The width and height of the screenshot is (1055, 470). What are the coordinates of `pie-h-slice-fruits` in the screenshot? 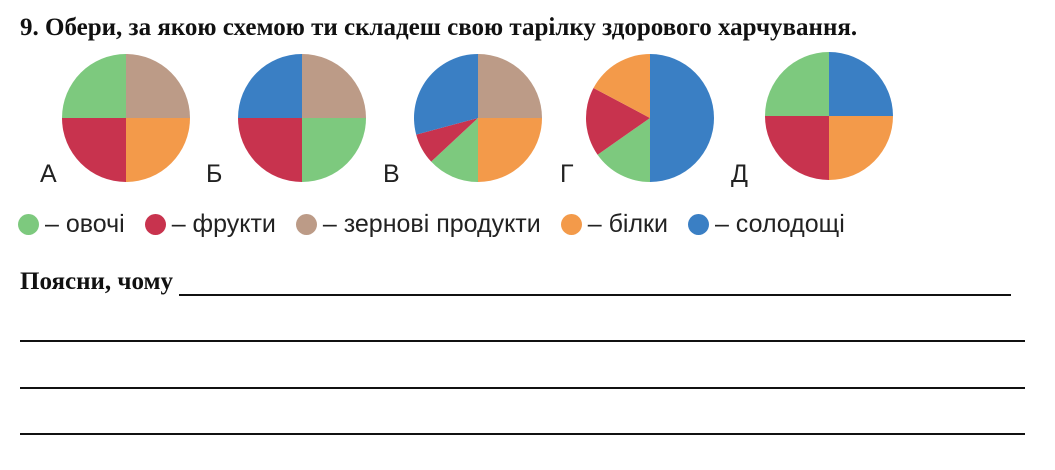 It's located at (618, 121).